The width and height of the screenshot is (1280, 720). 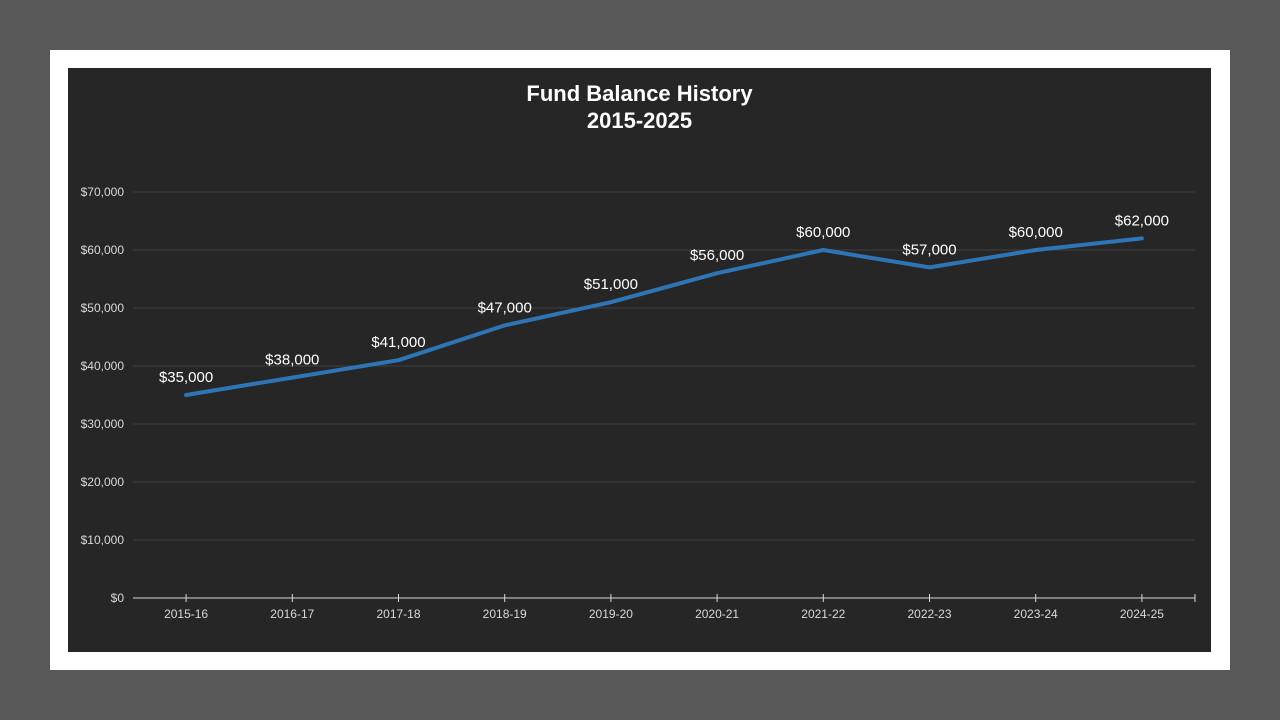 I want to click on data-label: $51,000, so click(x=611, y=284).